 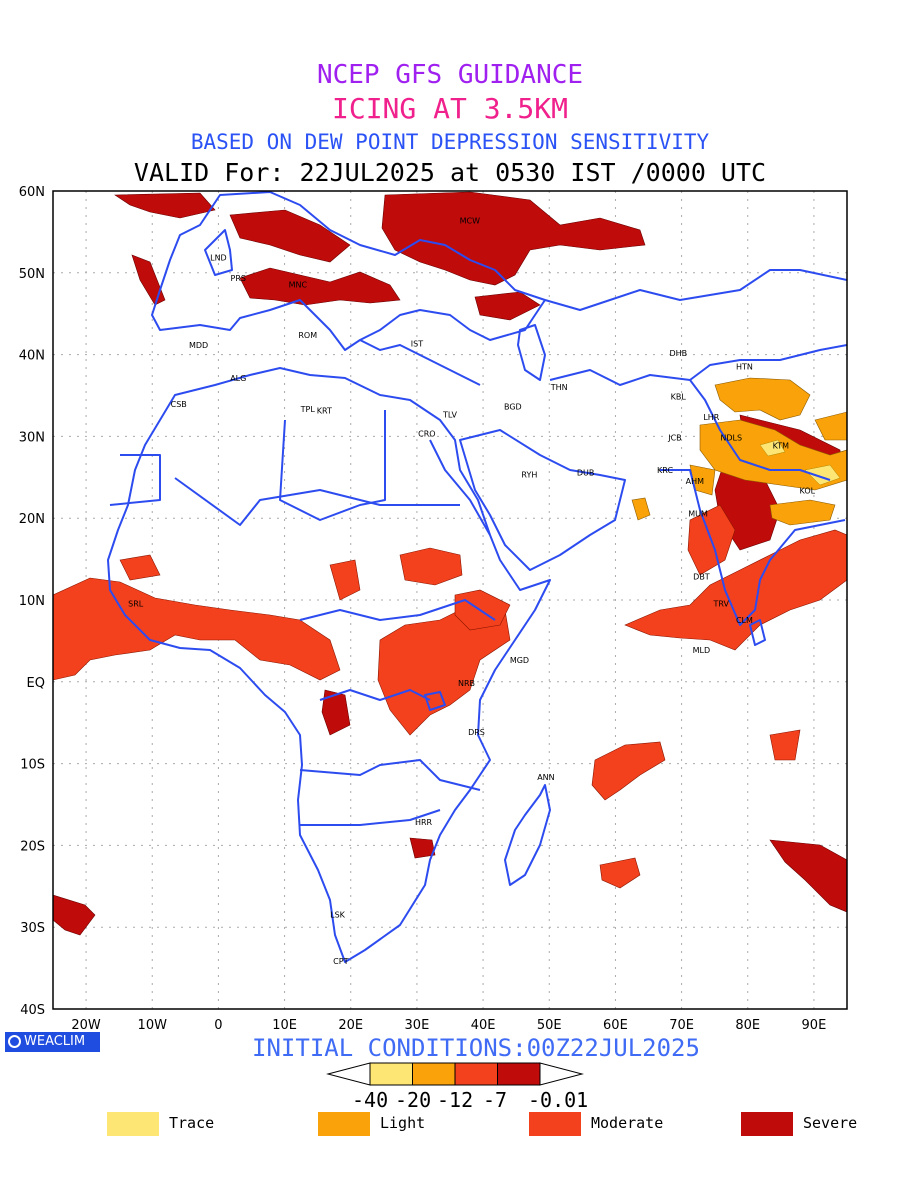 I want to click on colorbar-label: -0.01, so click(x=558, y=1100).